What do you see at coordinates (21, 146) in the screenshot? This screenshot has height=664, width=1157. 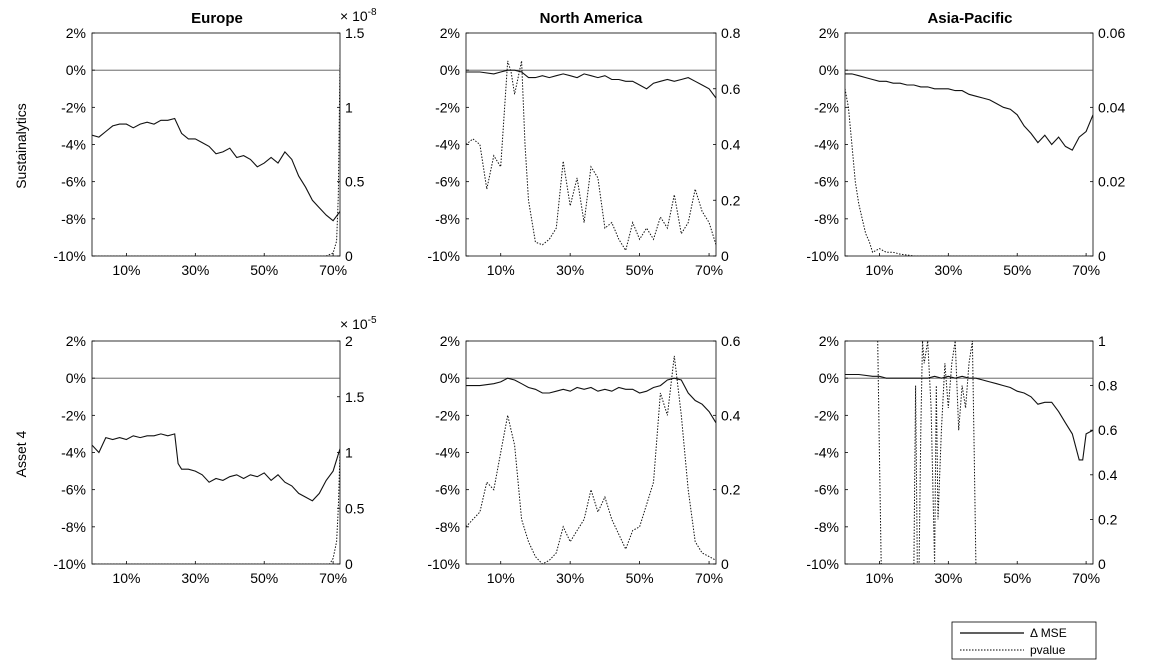 I see `row-label-sustainalytics: Sustainalytics` at bounding box center [21, 146].